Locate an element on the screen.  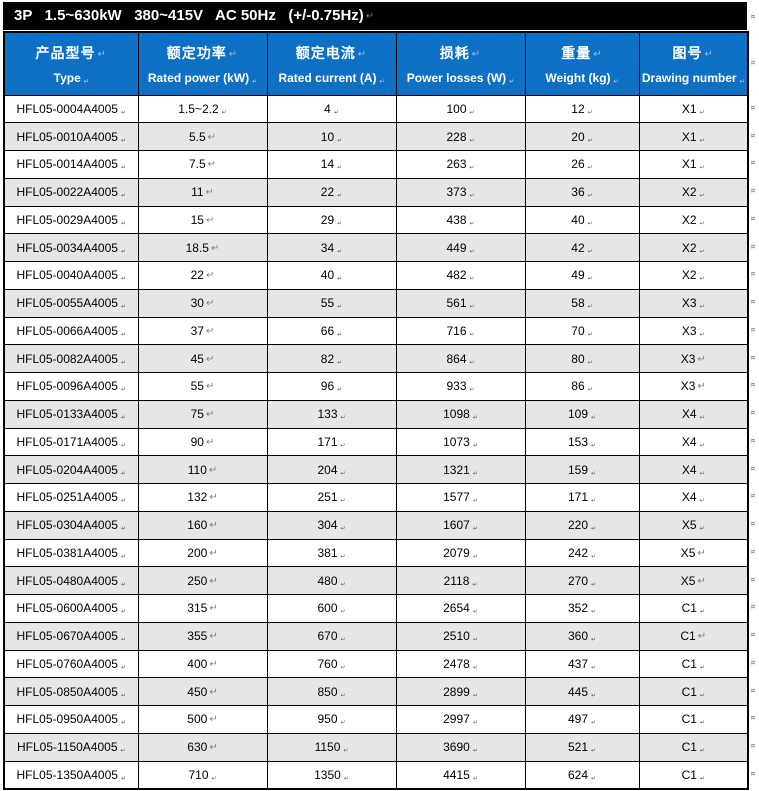
cell-weight: 624 ↵ is located at coordinates (582, 775).